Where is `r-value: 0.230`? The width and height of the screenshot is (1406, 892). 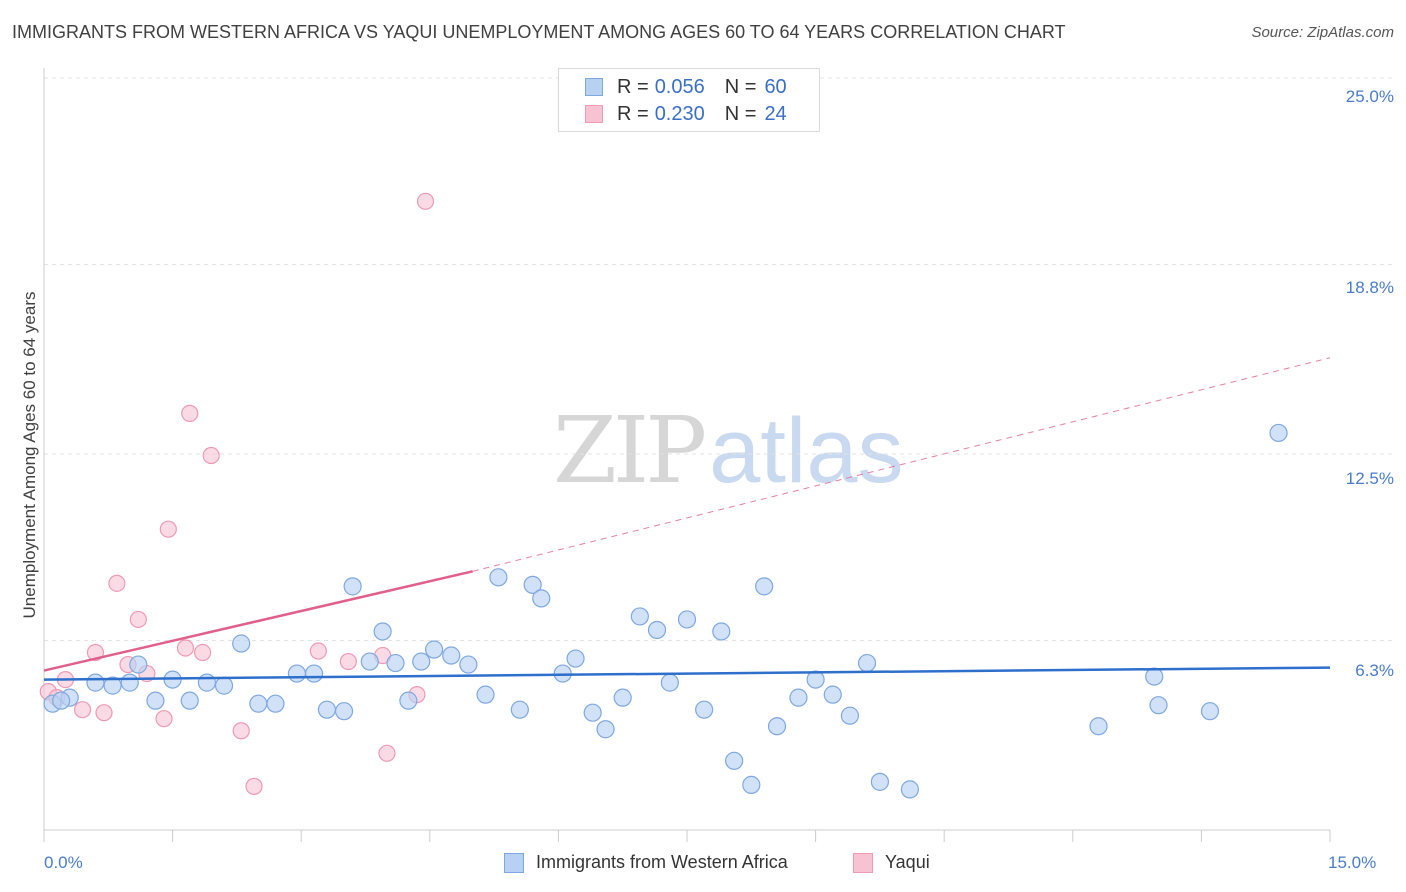 r-value: 0.230 is located at coordinates (679, 113).